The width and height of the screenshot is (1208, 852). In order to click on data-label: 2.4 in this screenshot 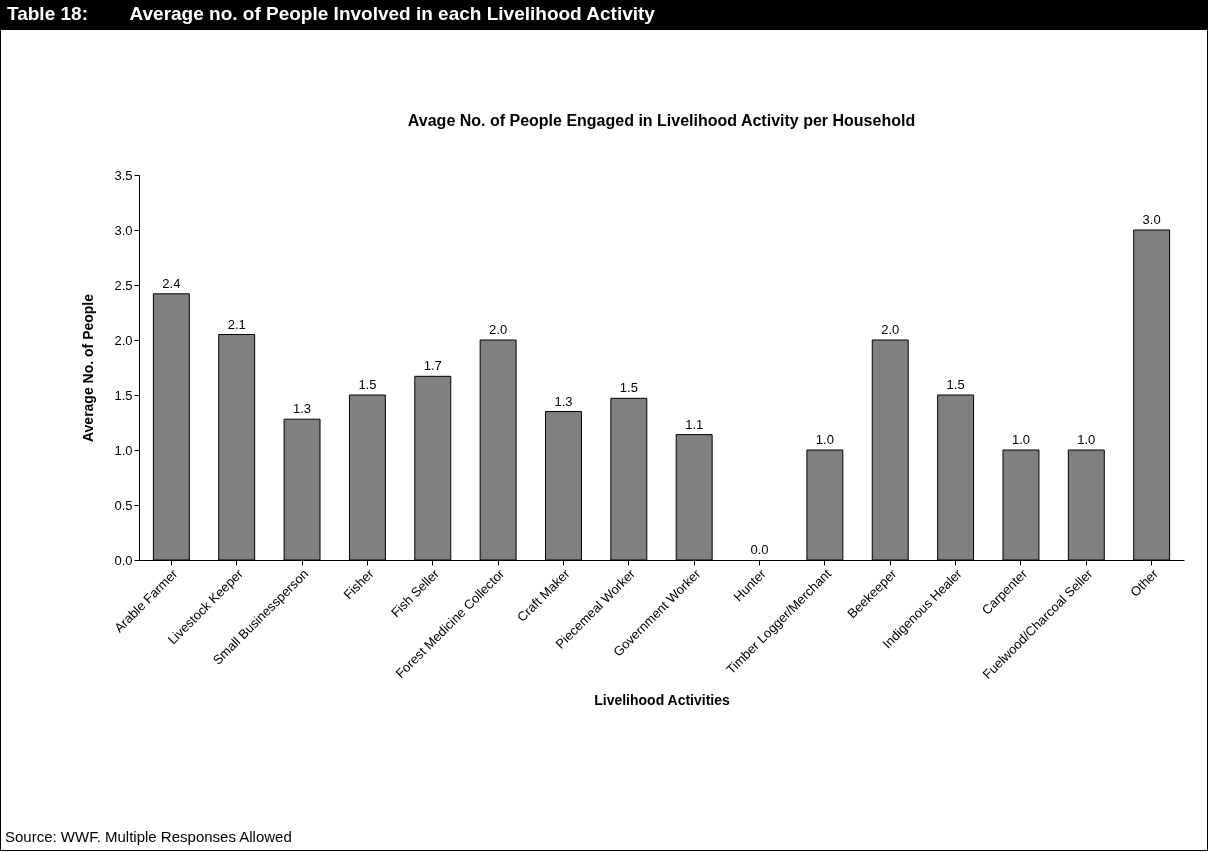, I will do `click(171, 283)`.